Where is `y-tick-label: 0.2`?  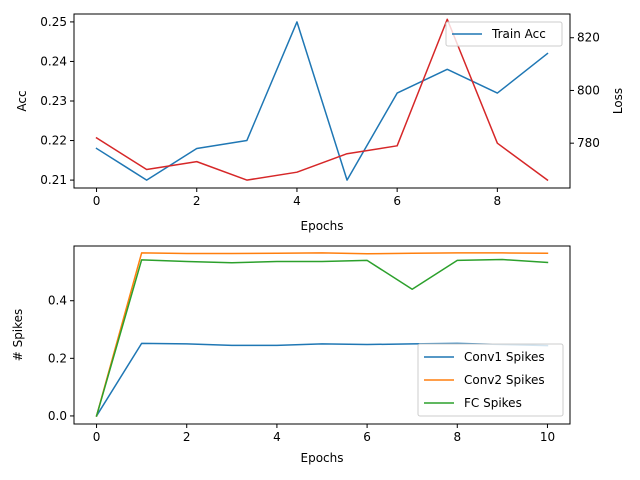 y-tick-label: 0.2 is located at coordinates (57, 358).